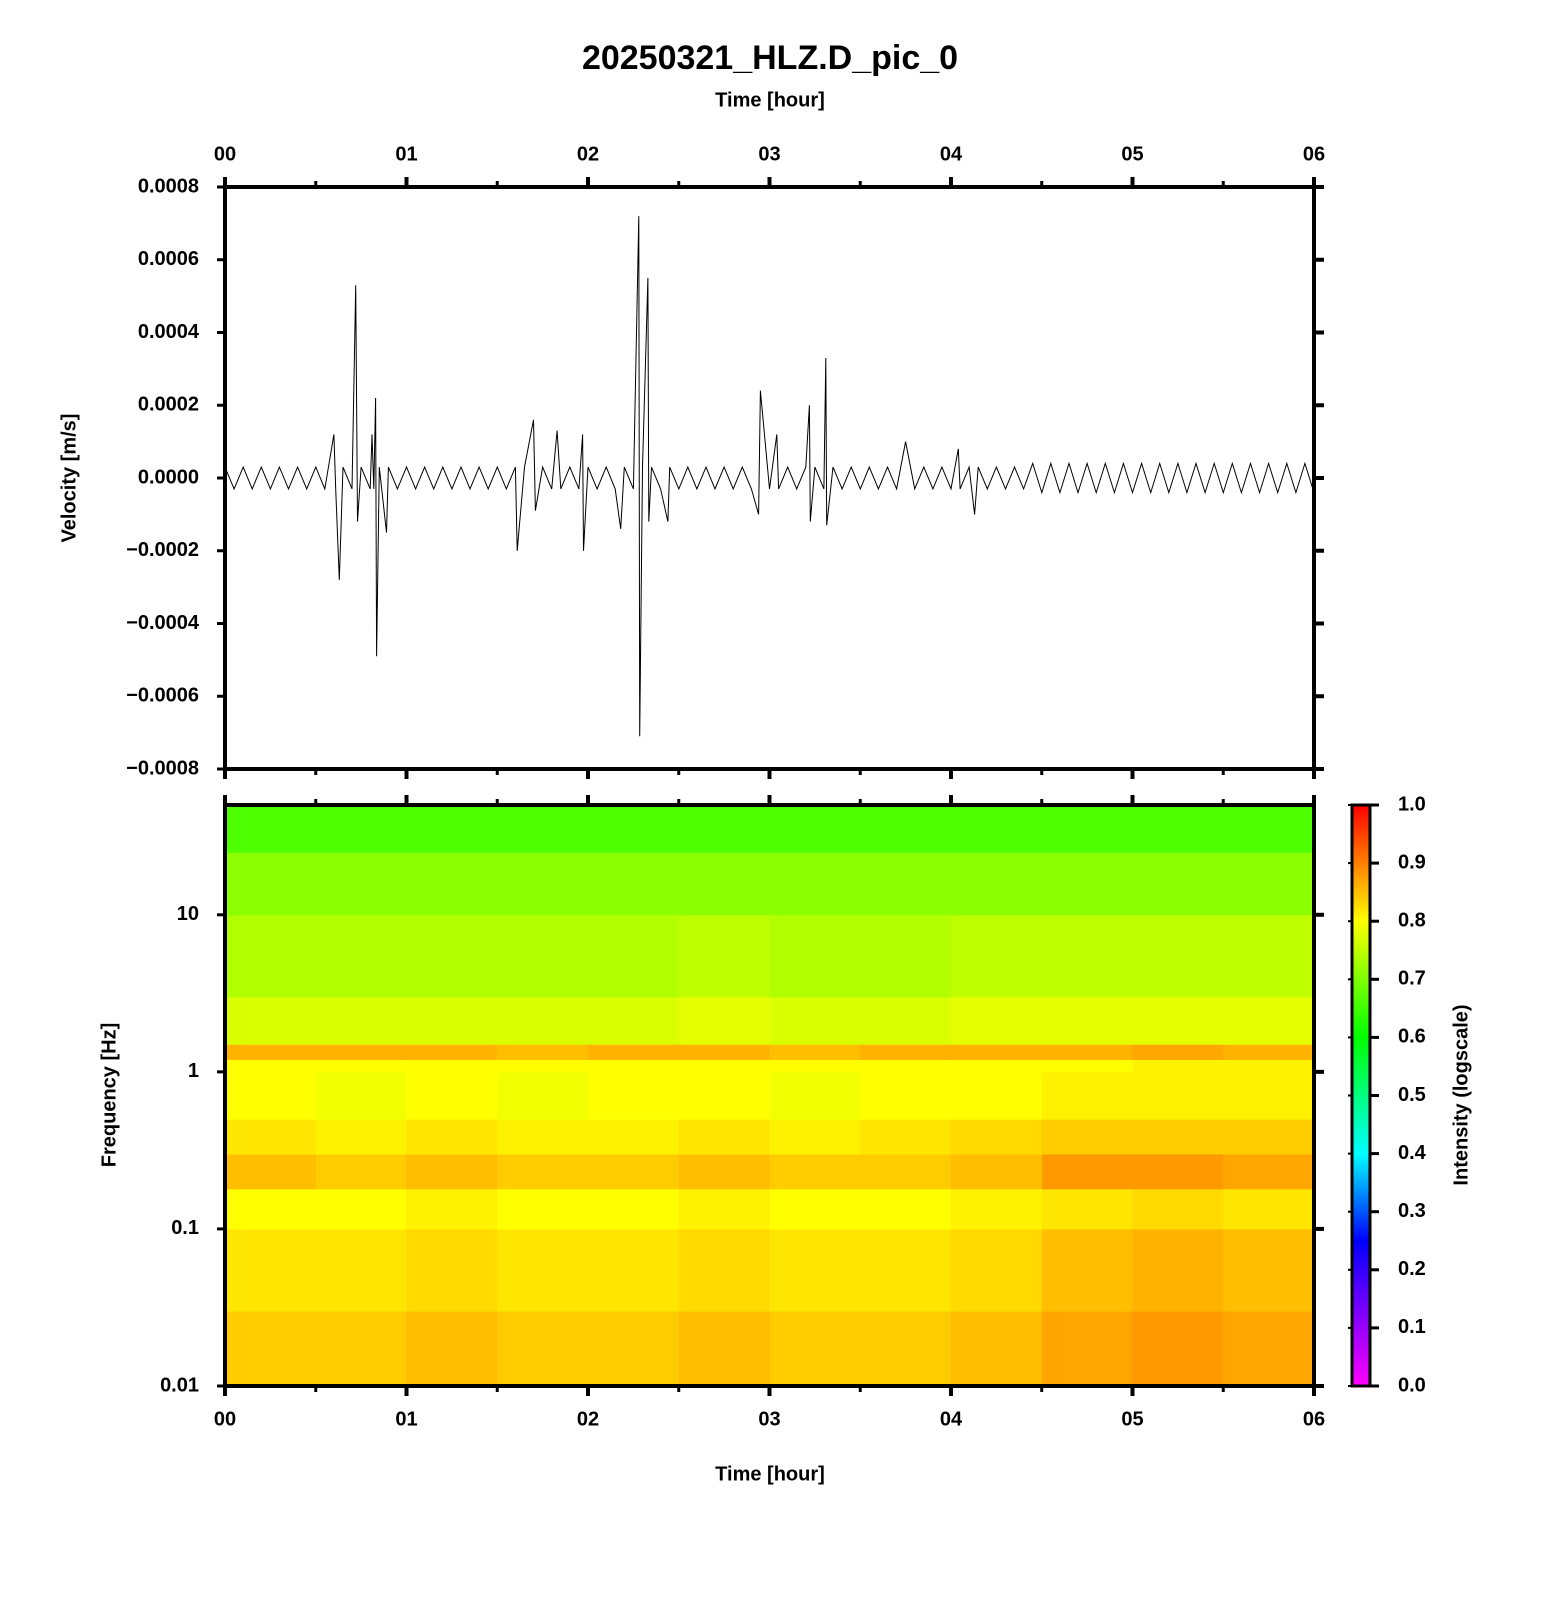  Describe the element at coordinates (951, 154) in the screenshot. I see `x-tick-label: 04` at that location.